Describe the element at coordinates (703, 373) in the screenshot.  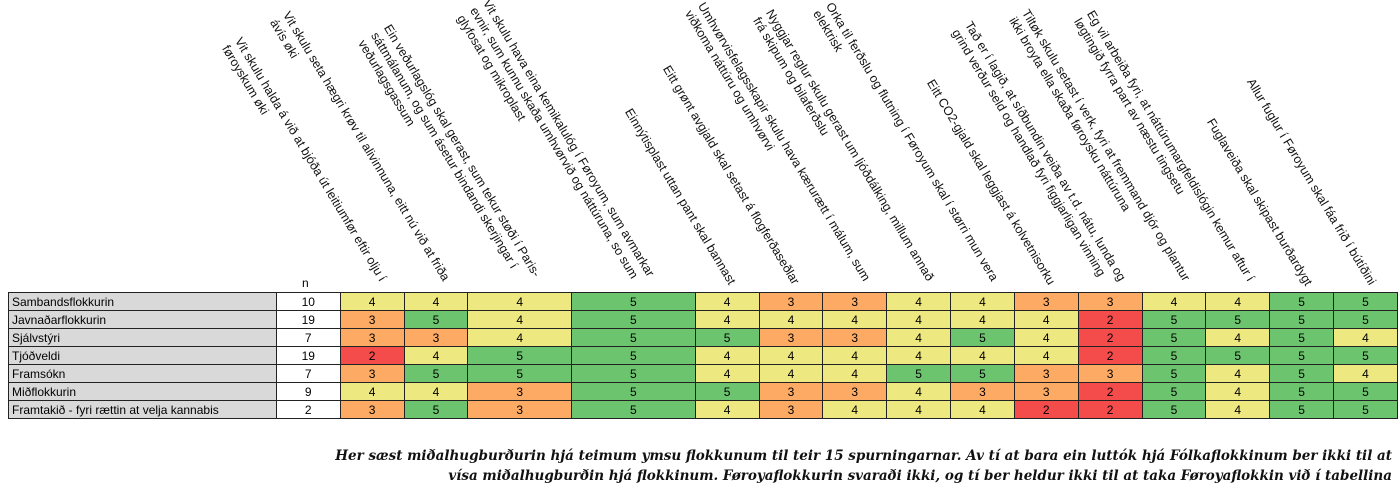
I see `table-row: Framsókn 7 3 5 5 5 4 4 4 5 5 3 3 5 4 5 4` at that location.